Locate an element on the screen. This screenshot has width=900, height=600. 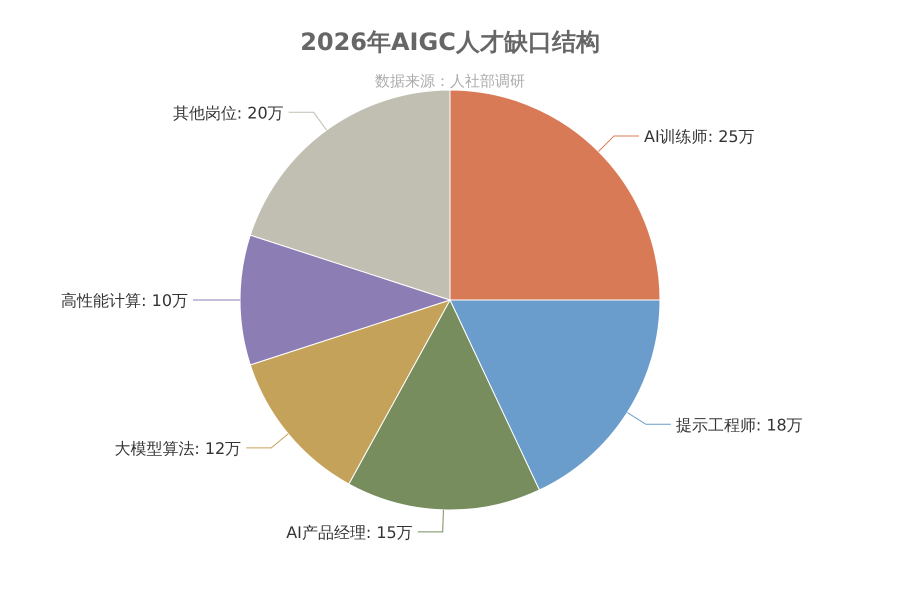
slice-label: 大模型算法: 12万 is located at coordinates (178, 448).